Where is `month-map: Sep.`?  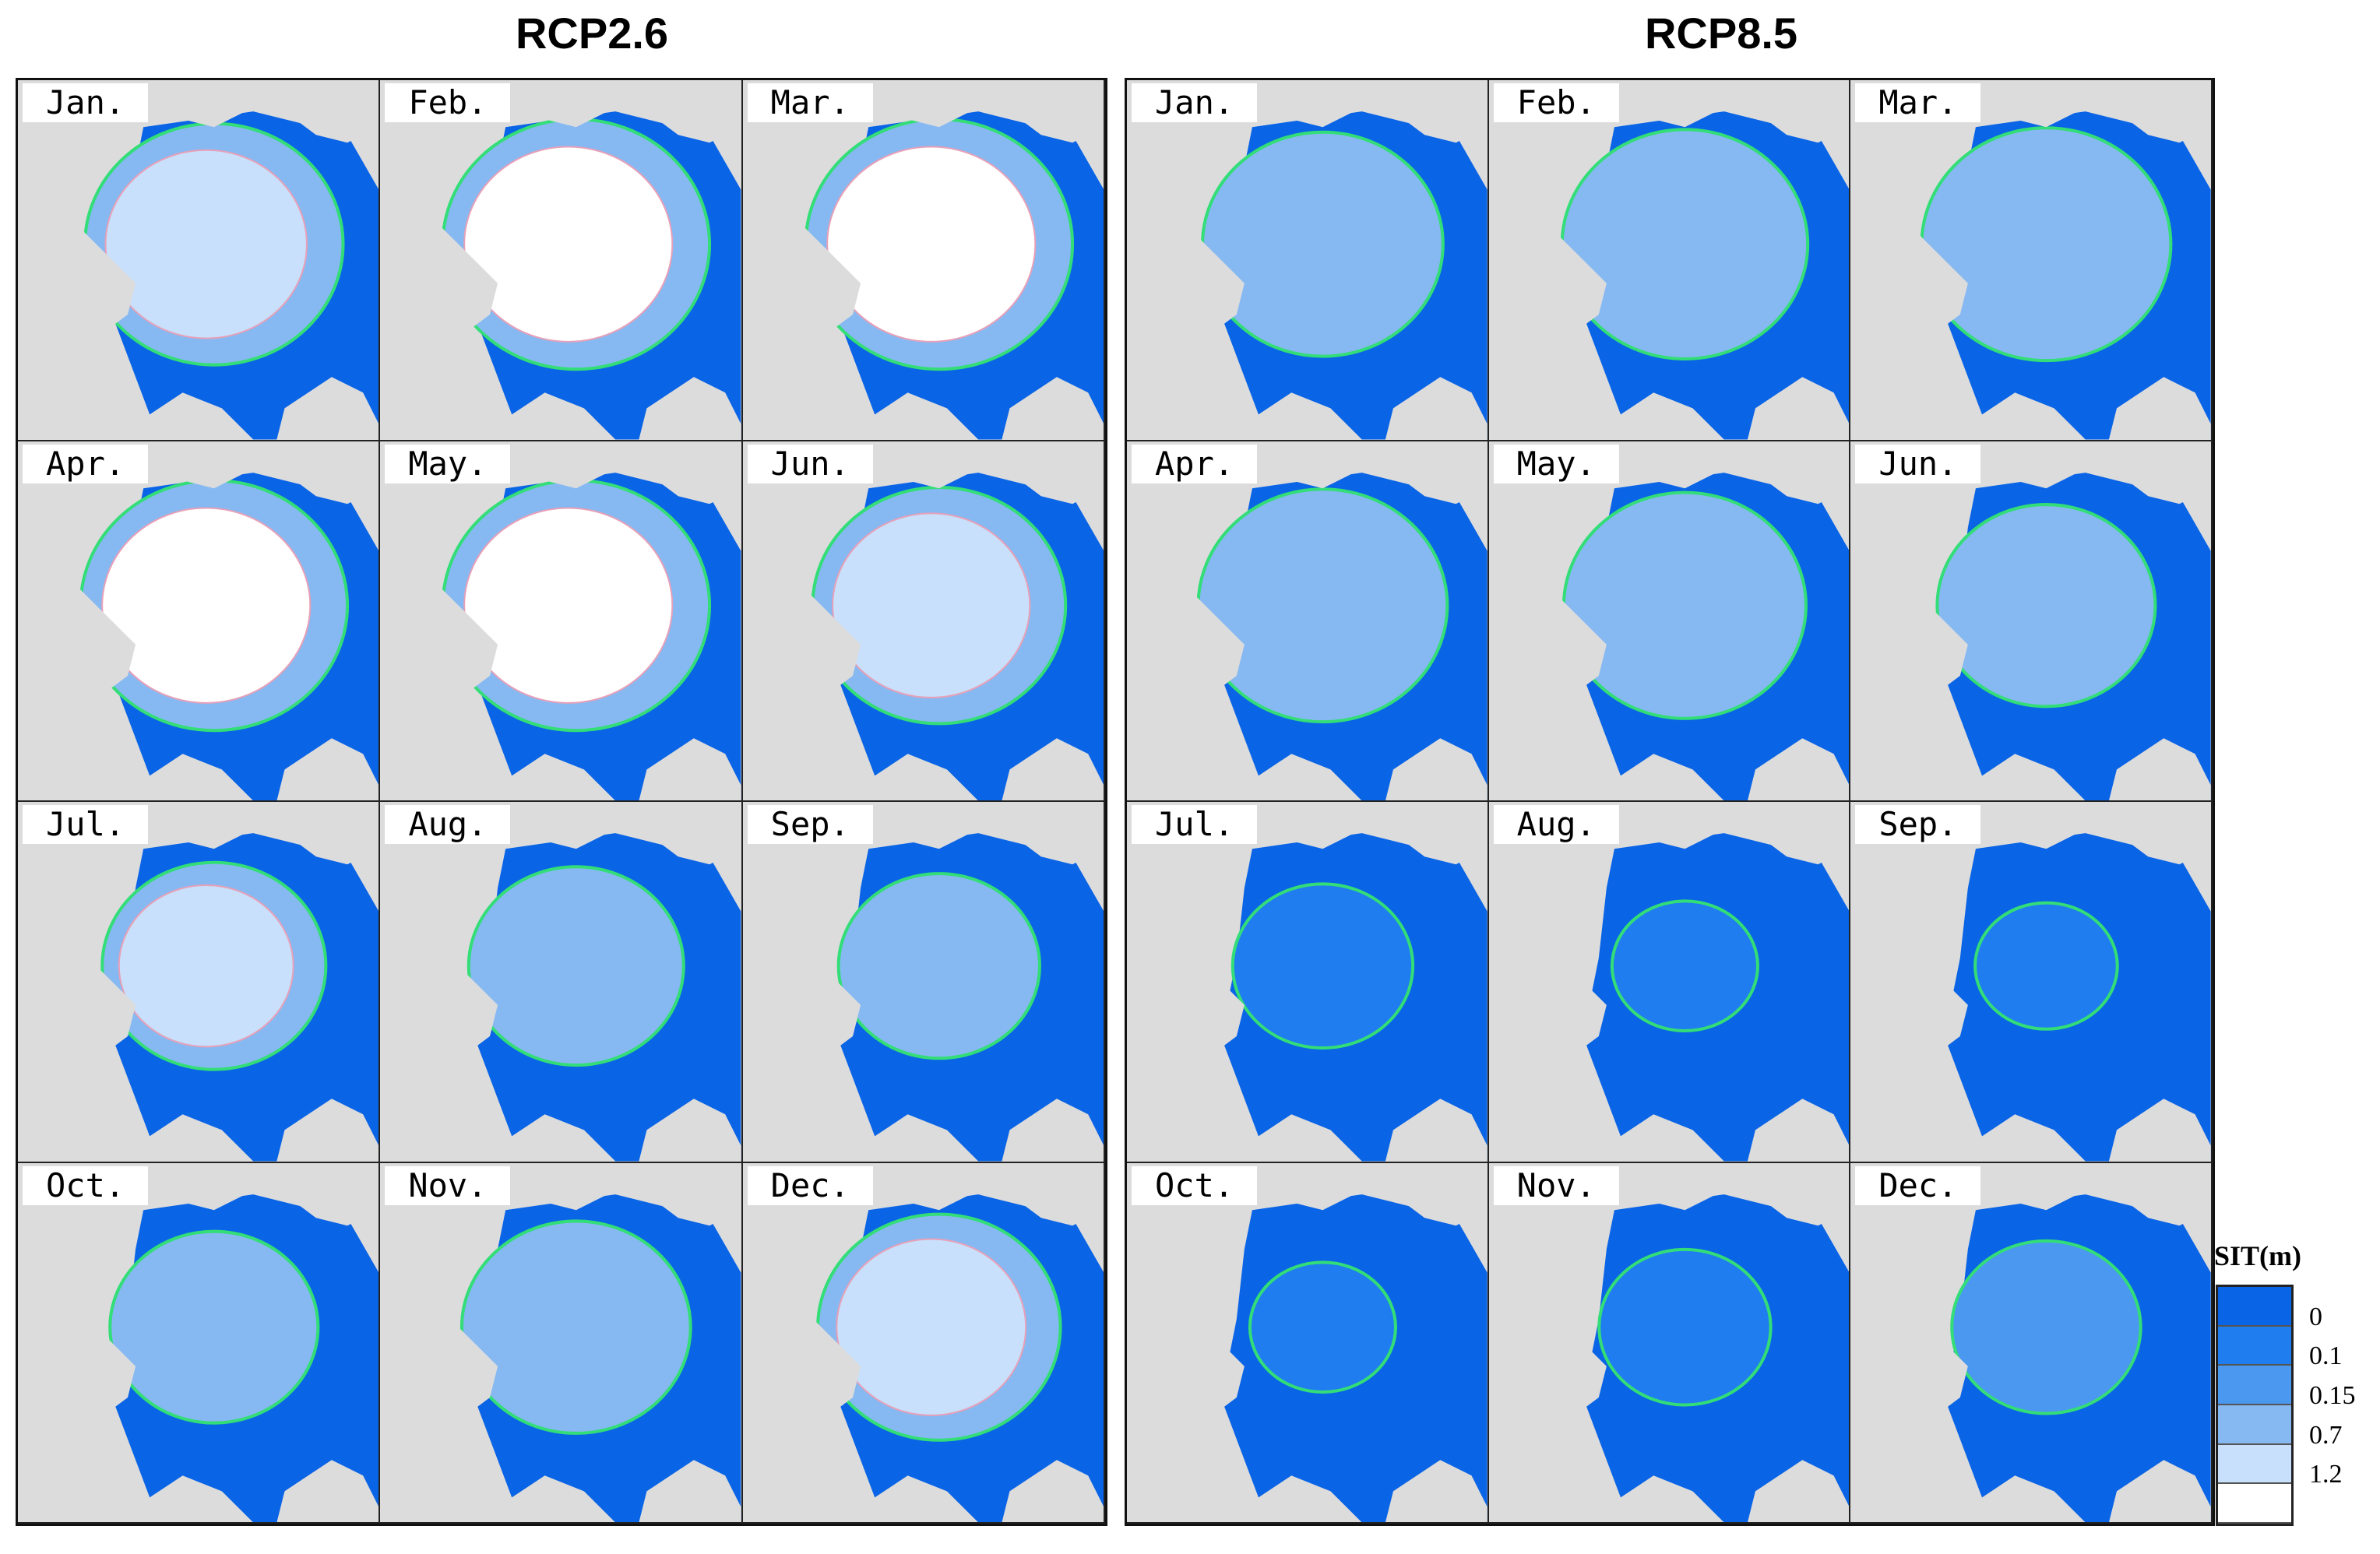
month-map: Sep. is located at coordinates (923, 982).